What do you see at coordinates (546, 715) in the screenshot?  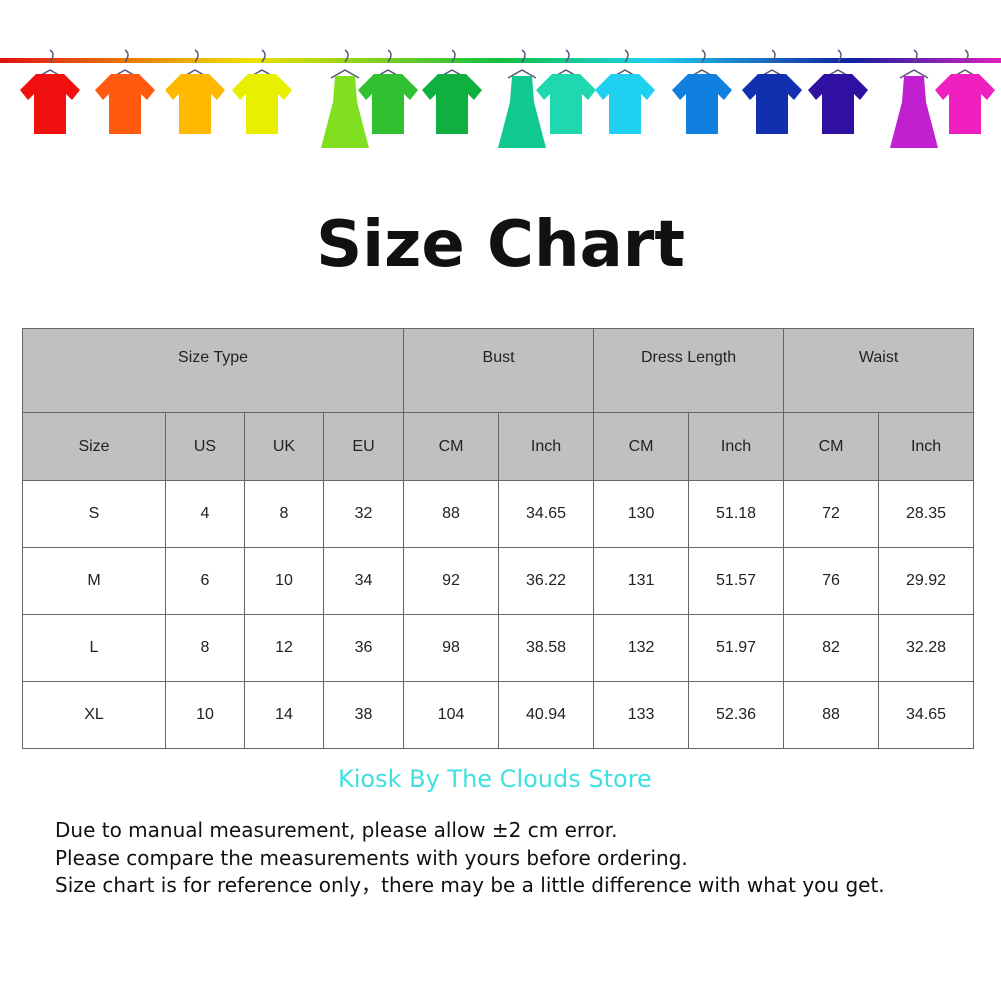 I see `table-cell: 40.94` at bounding box center [546, 715].